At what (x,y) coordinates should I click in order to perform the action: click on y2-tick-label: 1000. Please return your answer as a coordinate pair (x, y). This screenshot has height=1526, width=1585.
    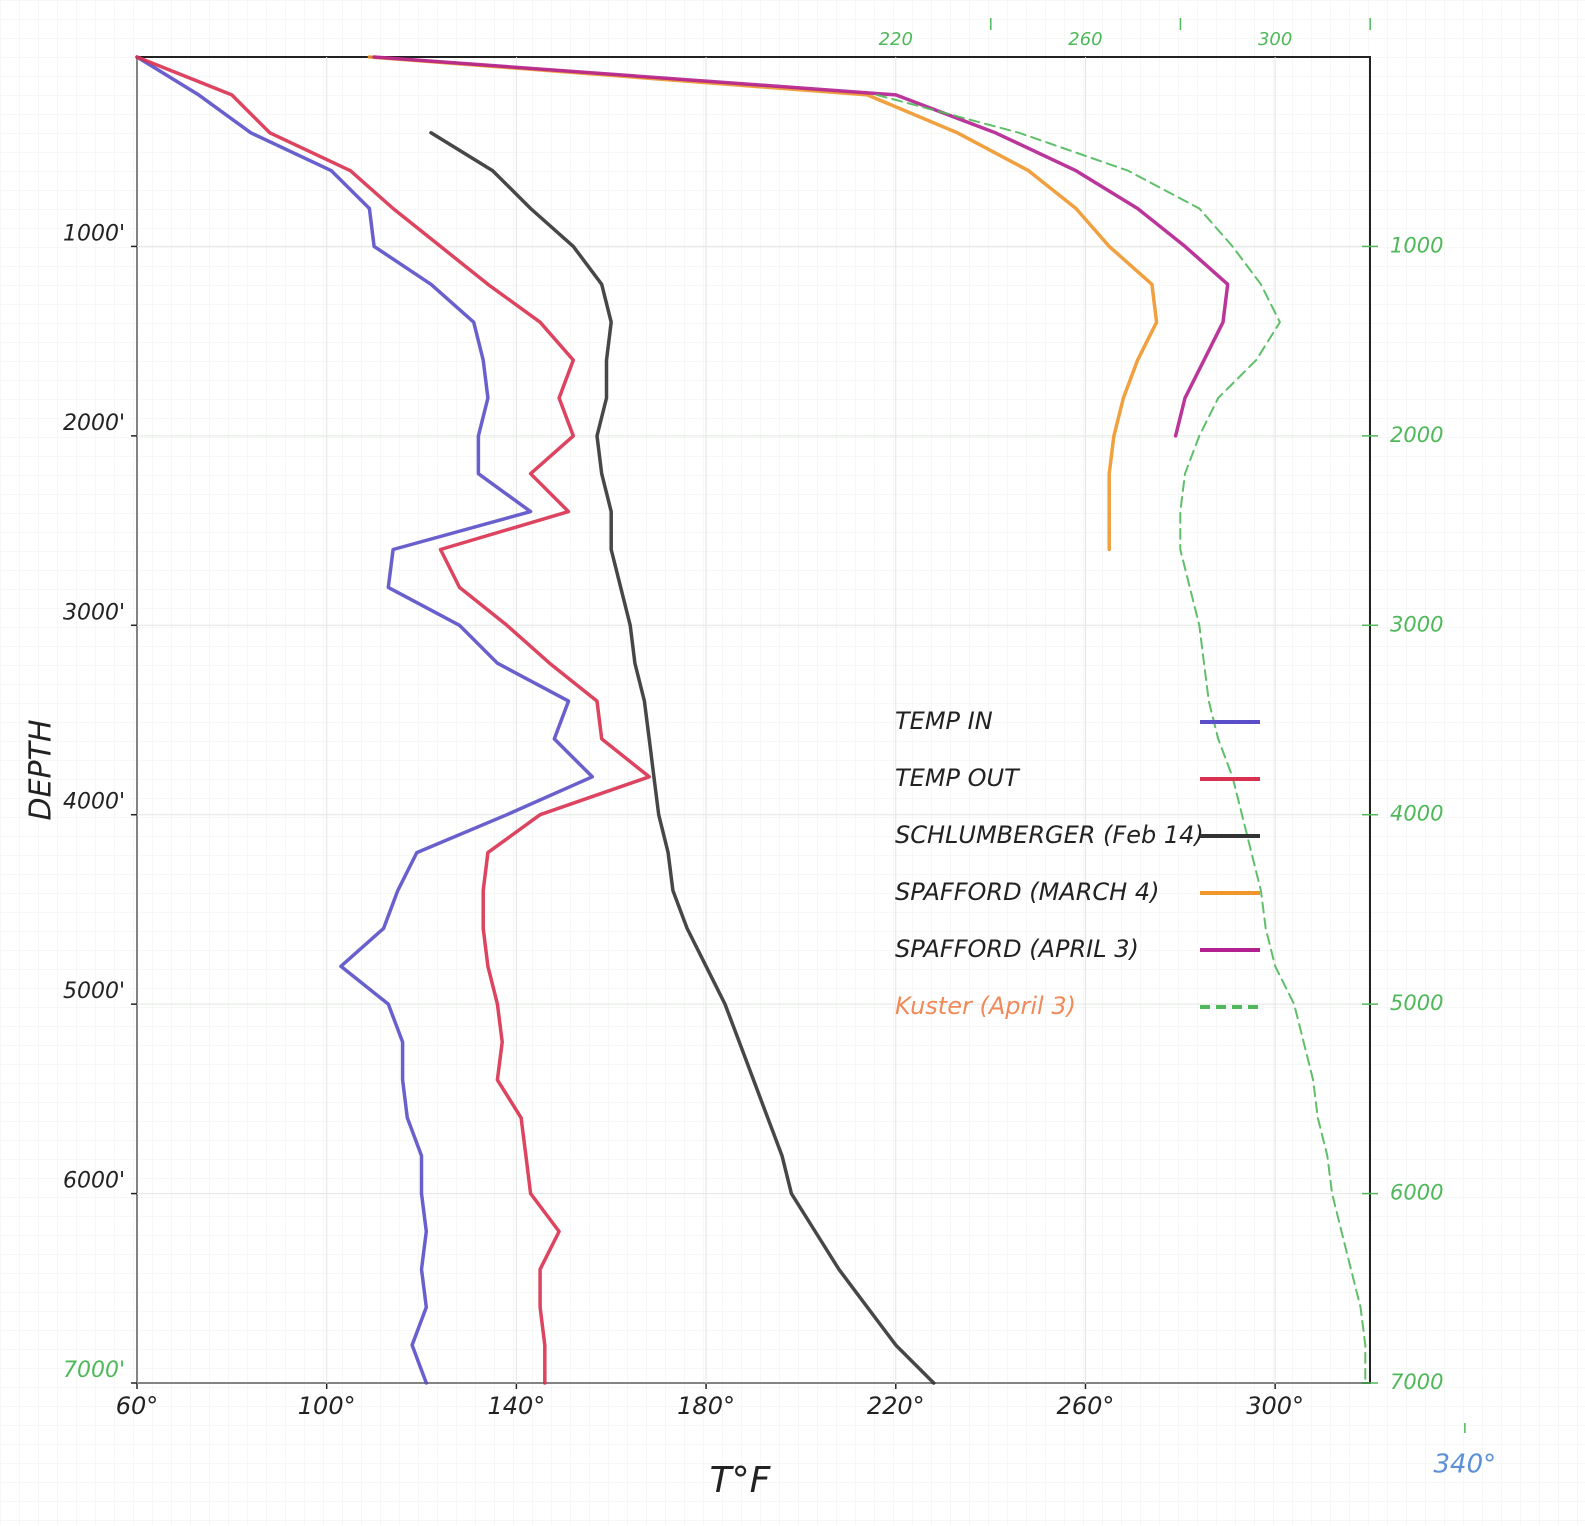
    Looking at the image, I should click on (1416, 245).